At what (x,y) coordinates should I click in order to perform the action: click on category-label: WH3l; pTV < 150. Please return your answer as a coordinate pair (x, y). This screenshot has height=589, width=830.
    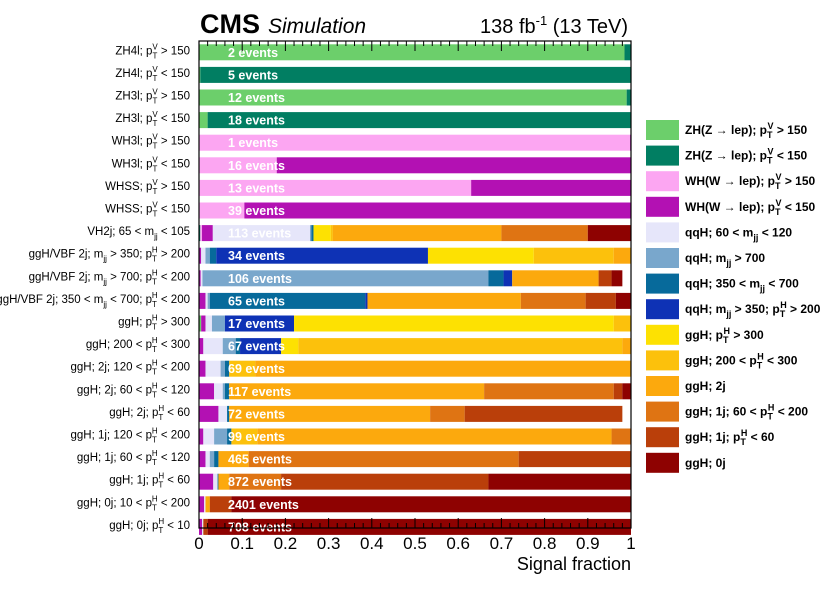
    Looking at the image, I should click on (151, 164).